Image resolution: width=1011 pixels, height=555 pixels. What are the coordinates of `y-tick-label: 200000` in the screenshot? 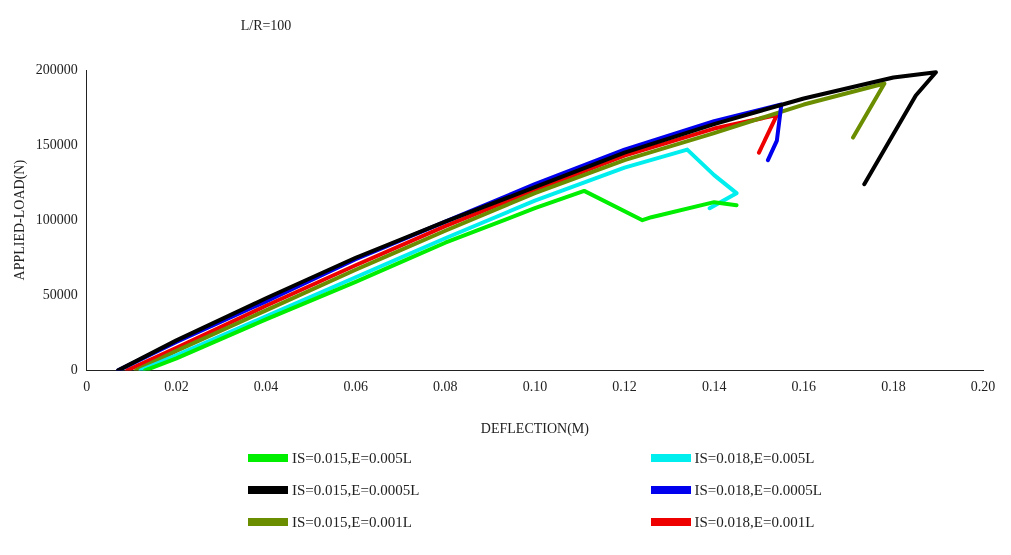 It's located at (56, 69).